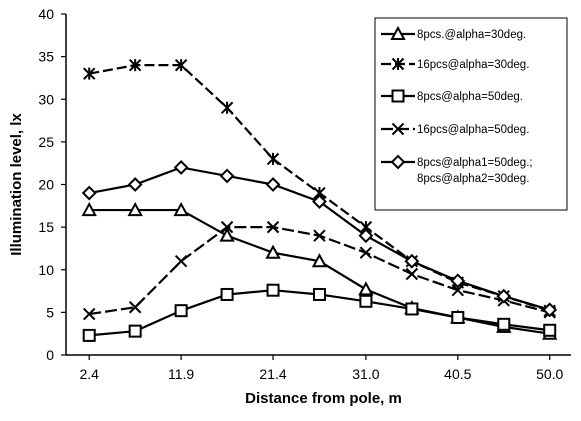 The image size is (581, 421). I want to click on legend-label: 8pcs@alpha1=50deg.;, so click(475, 163).